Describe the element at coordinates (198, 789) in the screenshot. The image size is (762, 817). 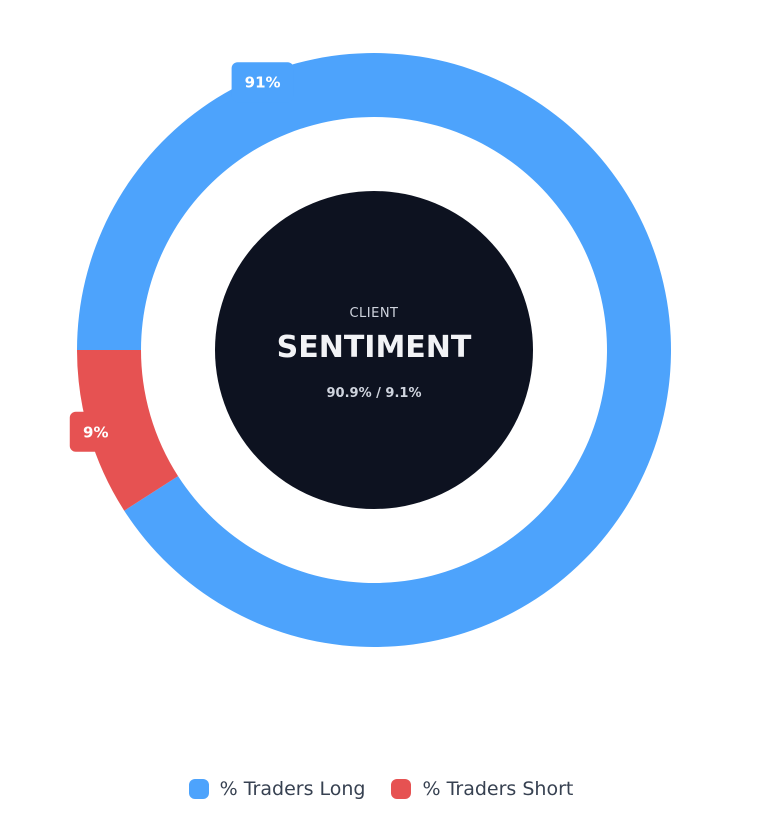
I see `legend-swatch-long` at that location.